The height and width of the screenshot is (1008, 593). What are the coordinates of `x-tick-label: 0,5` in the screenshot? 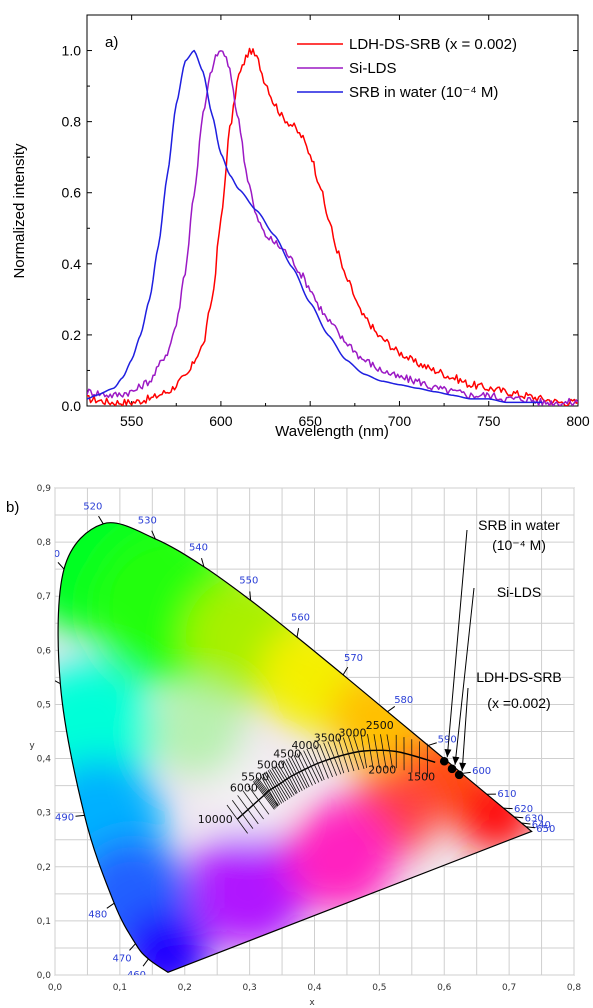 It's located at (379, 988).